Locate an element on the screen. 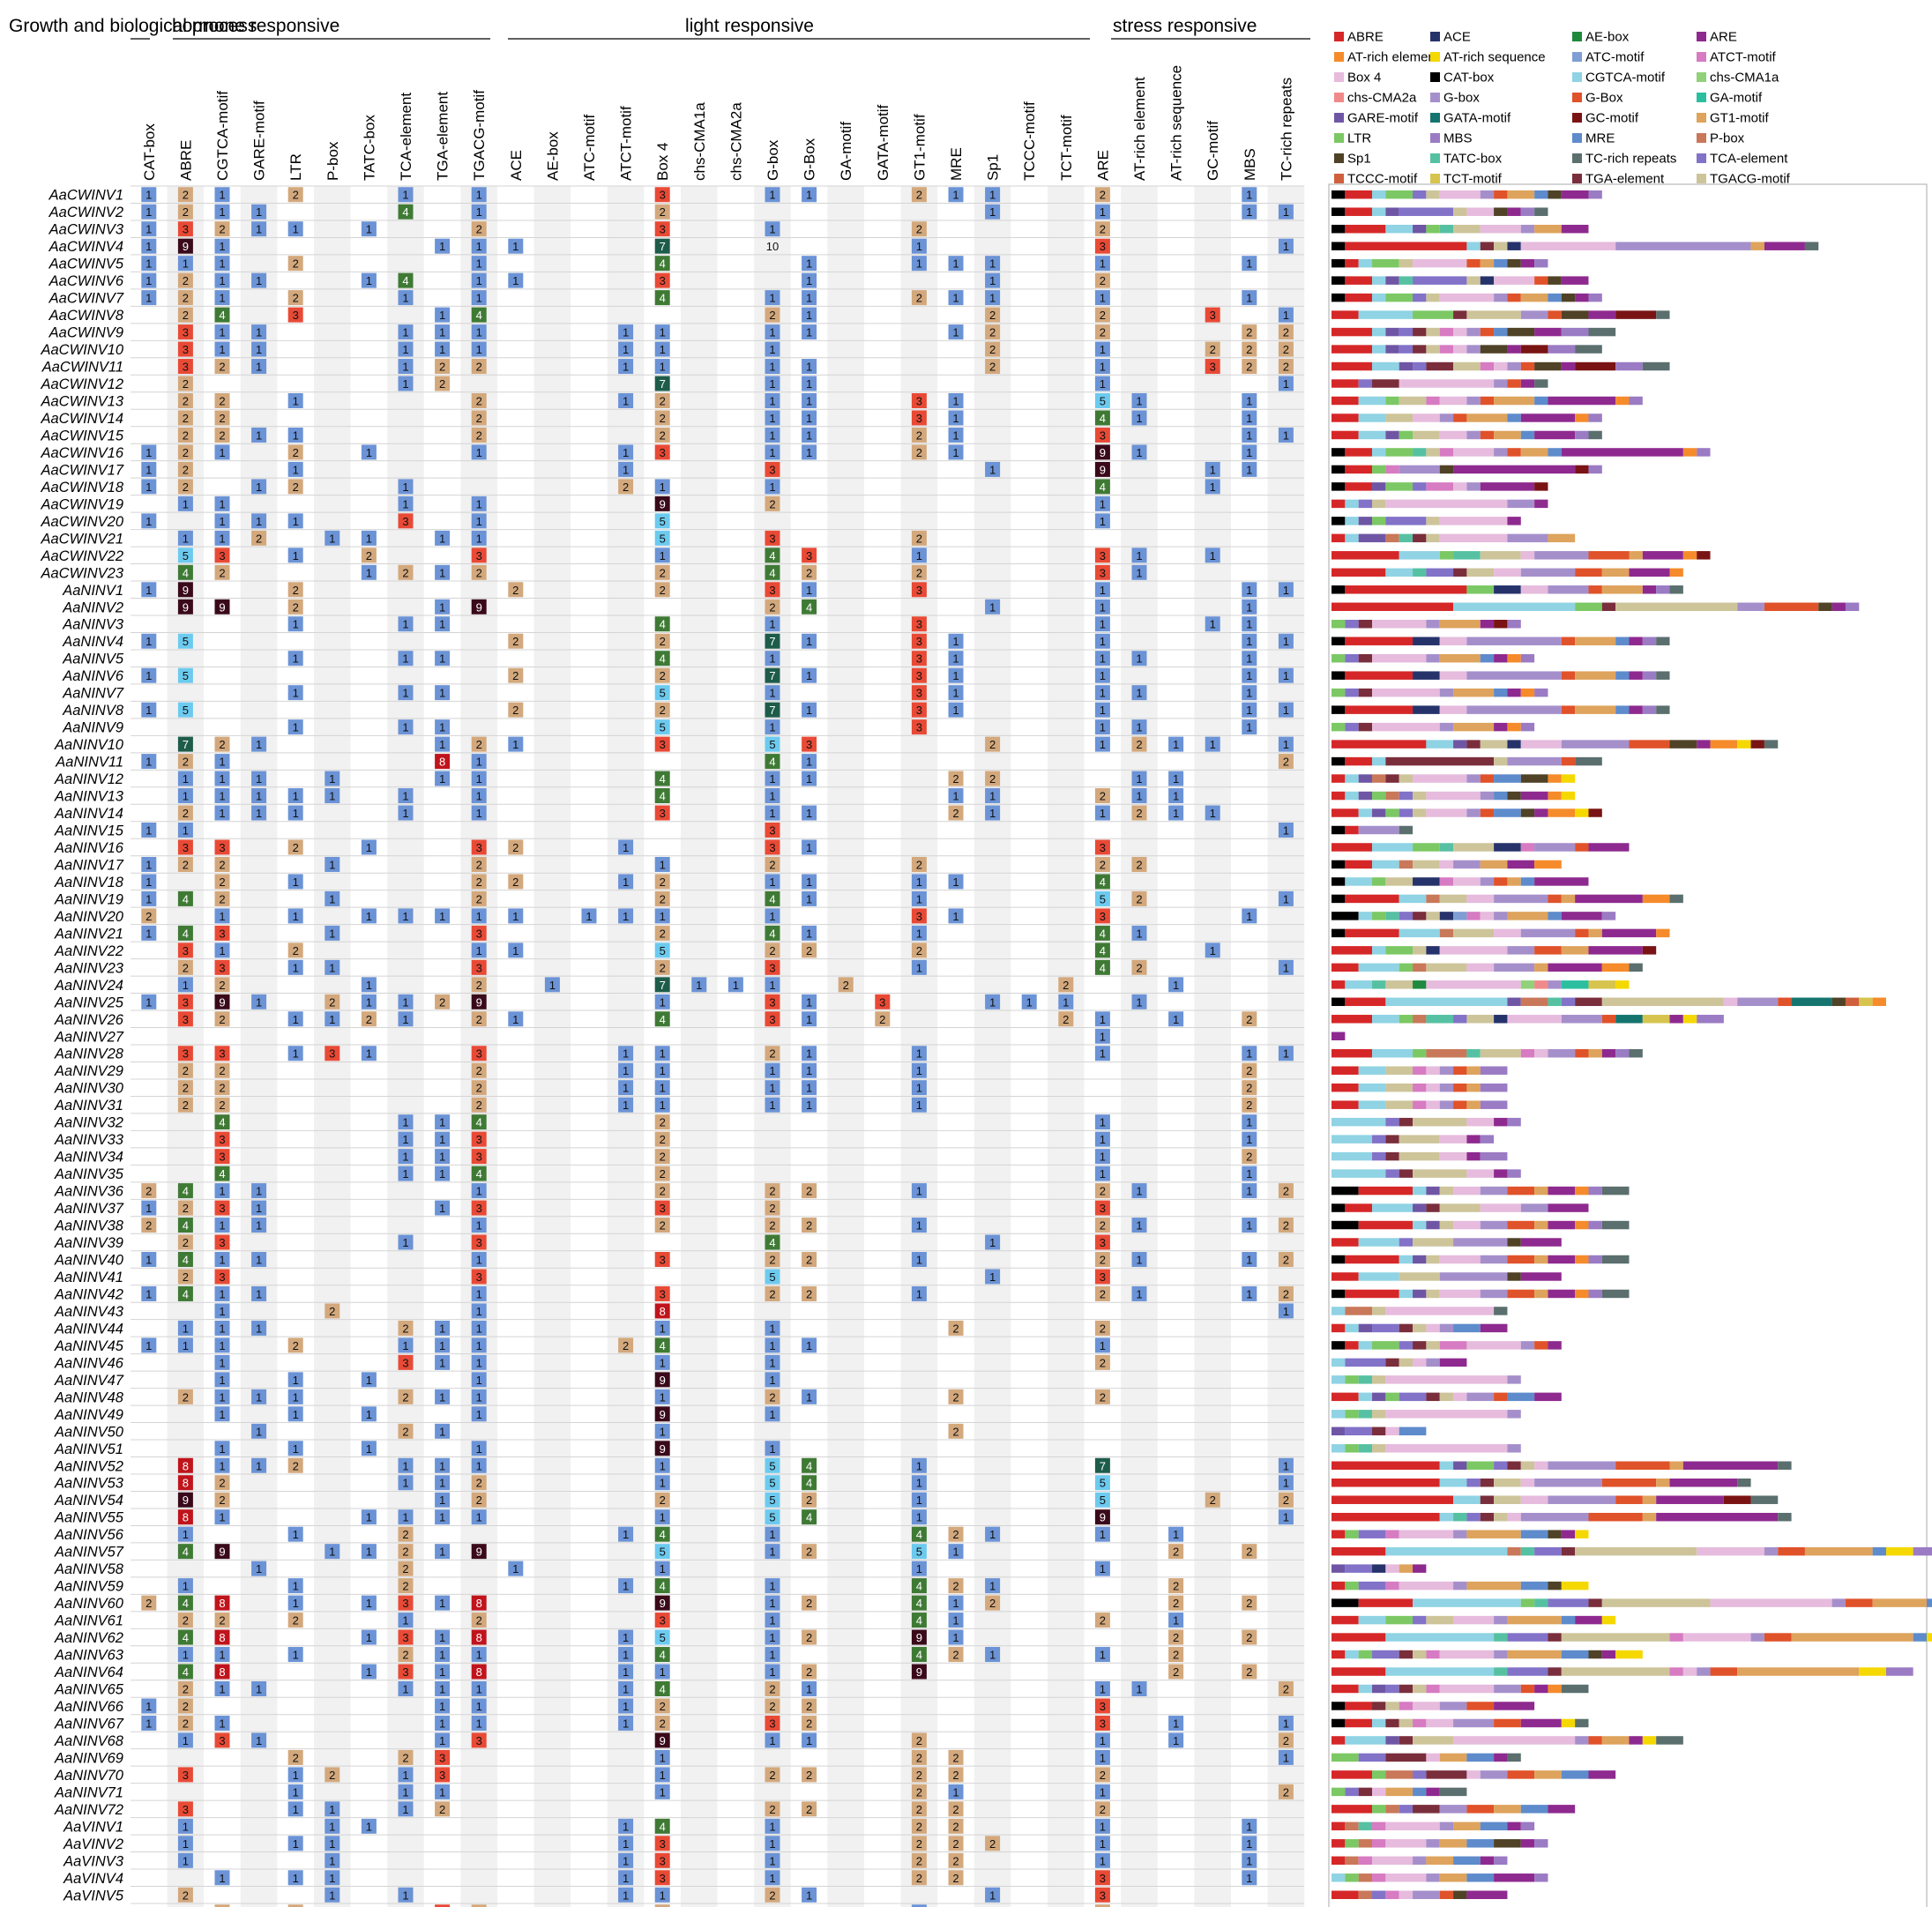  gene-label-aaninv9: AaNINV9 is located at coordinates (92, 728).